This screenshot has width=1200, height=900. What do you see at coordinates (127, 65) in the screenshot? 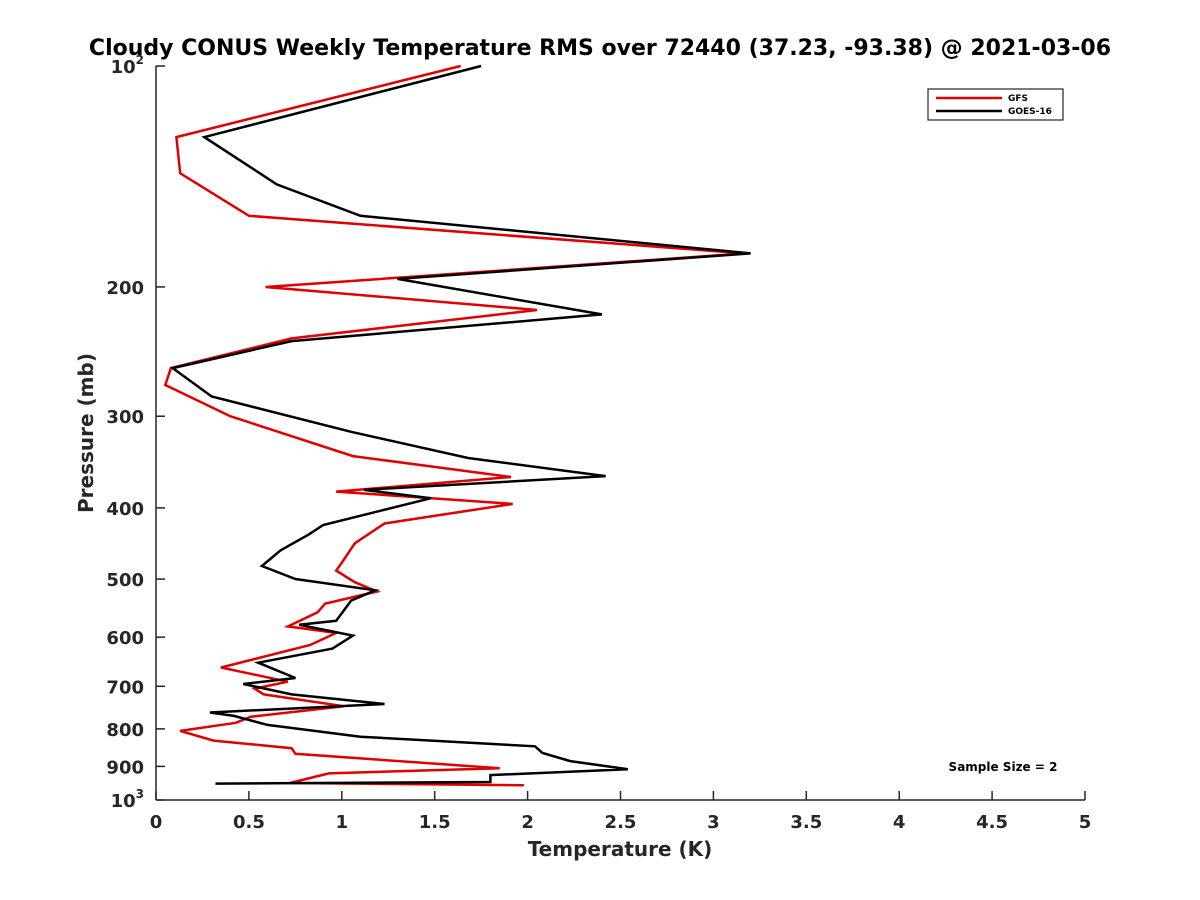
I see `y-tick-label: 10²` at bounding box center [127, 65].